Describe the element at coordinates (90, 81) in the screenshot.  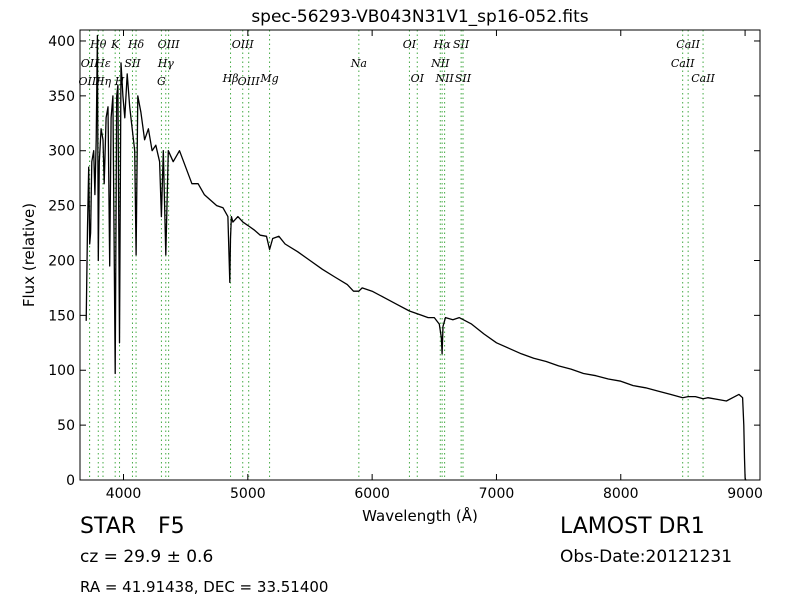
I see `marker-label-16: OIII` at that location.